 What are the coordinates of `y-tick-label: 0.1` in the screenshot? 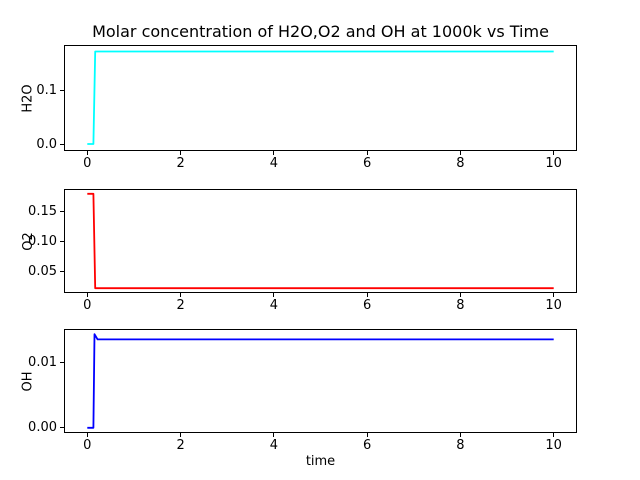 It's located at (46, 90).